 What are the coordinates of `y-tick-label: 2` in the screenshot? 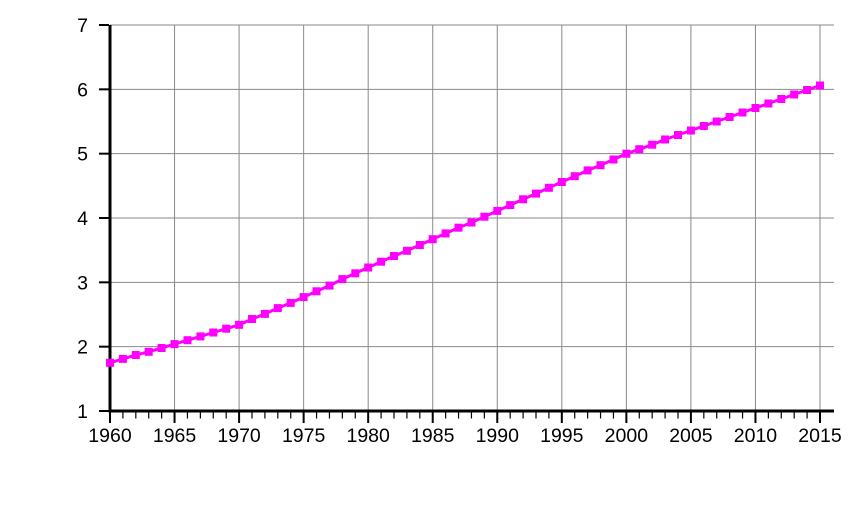 It's located at (82, 348).